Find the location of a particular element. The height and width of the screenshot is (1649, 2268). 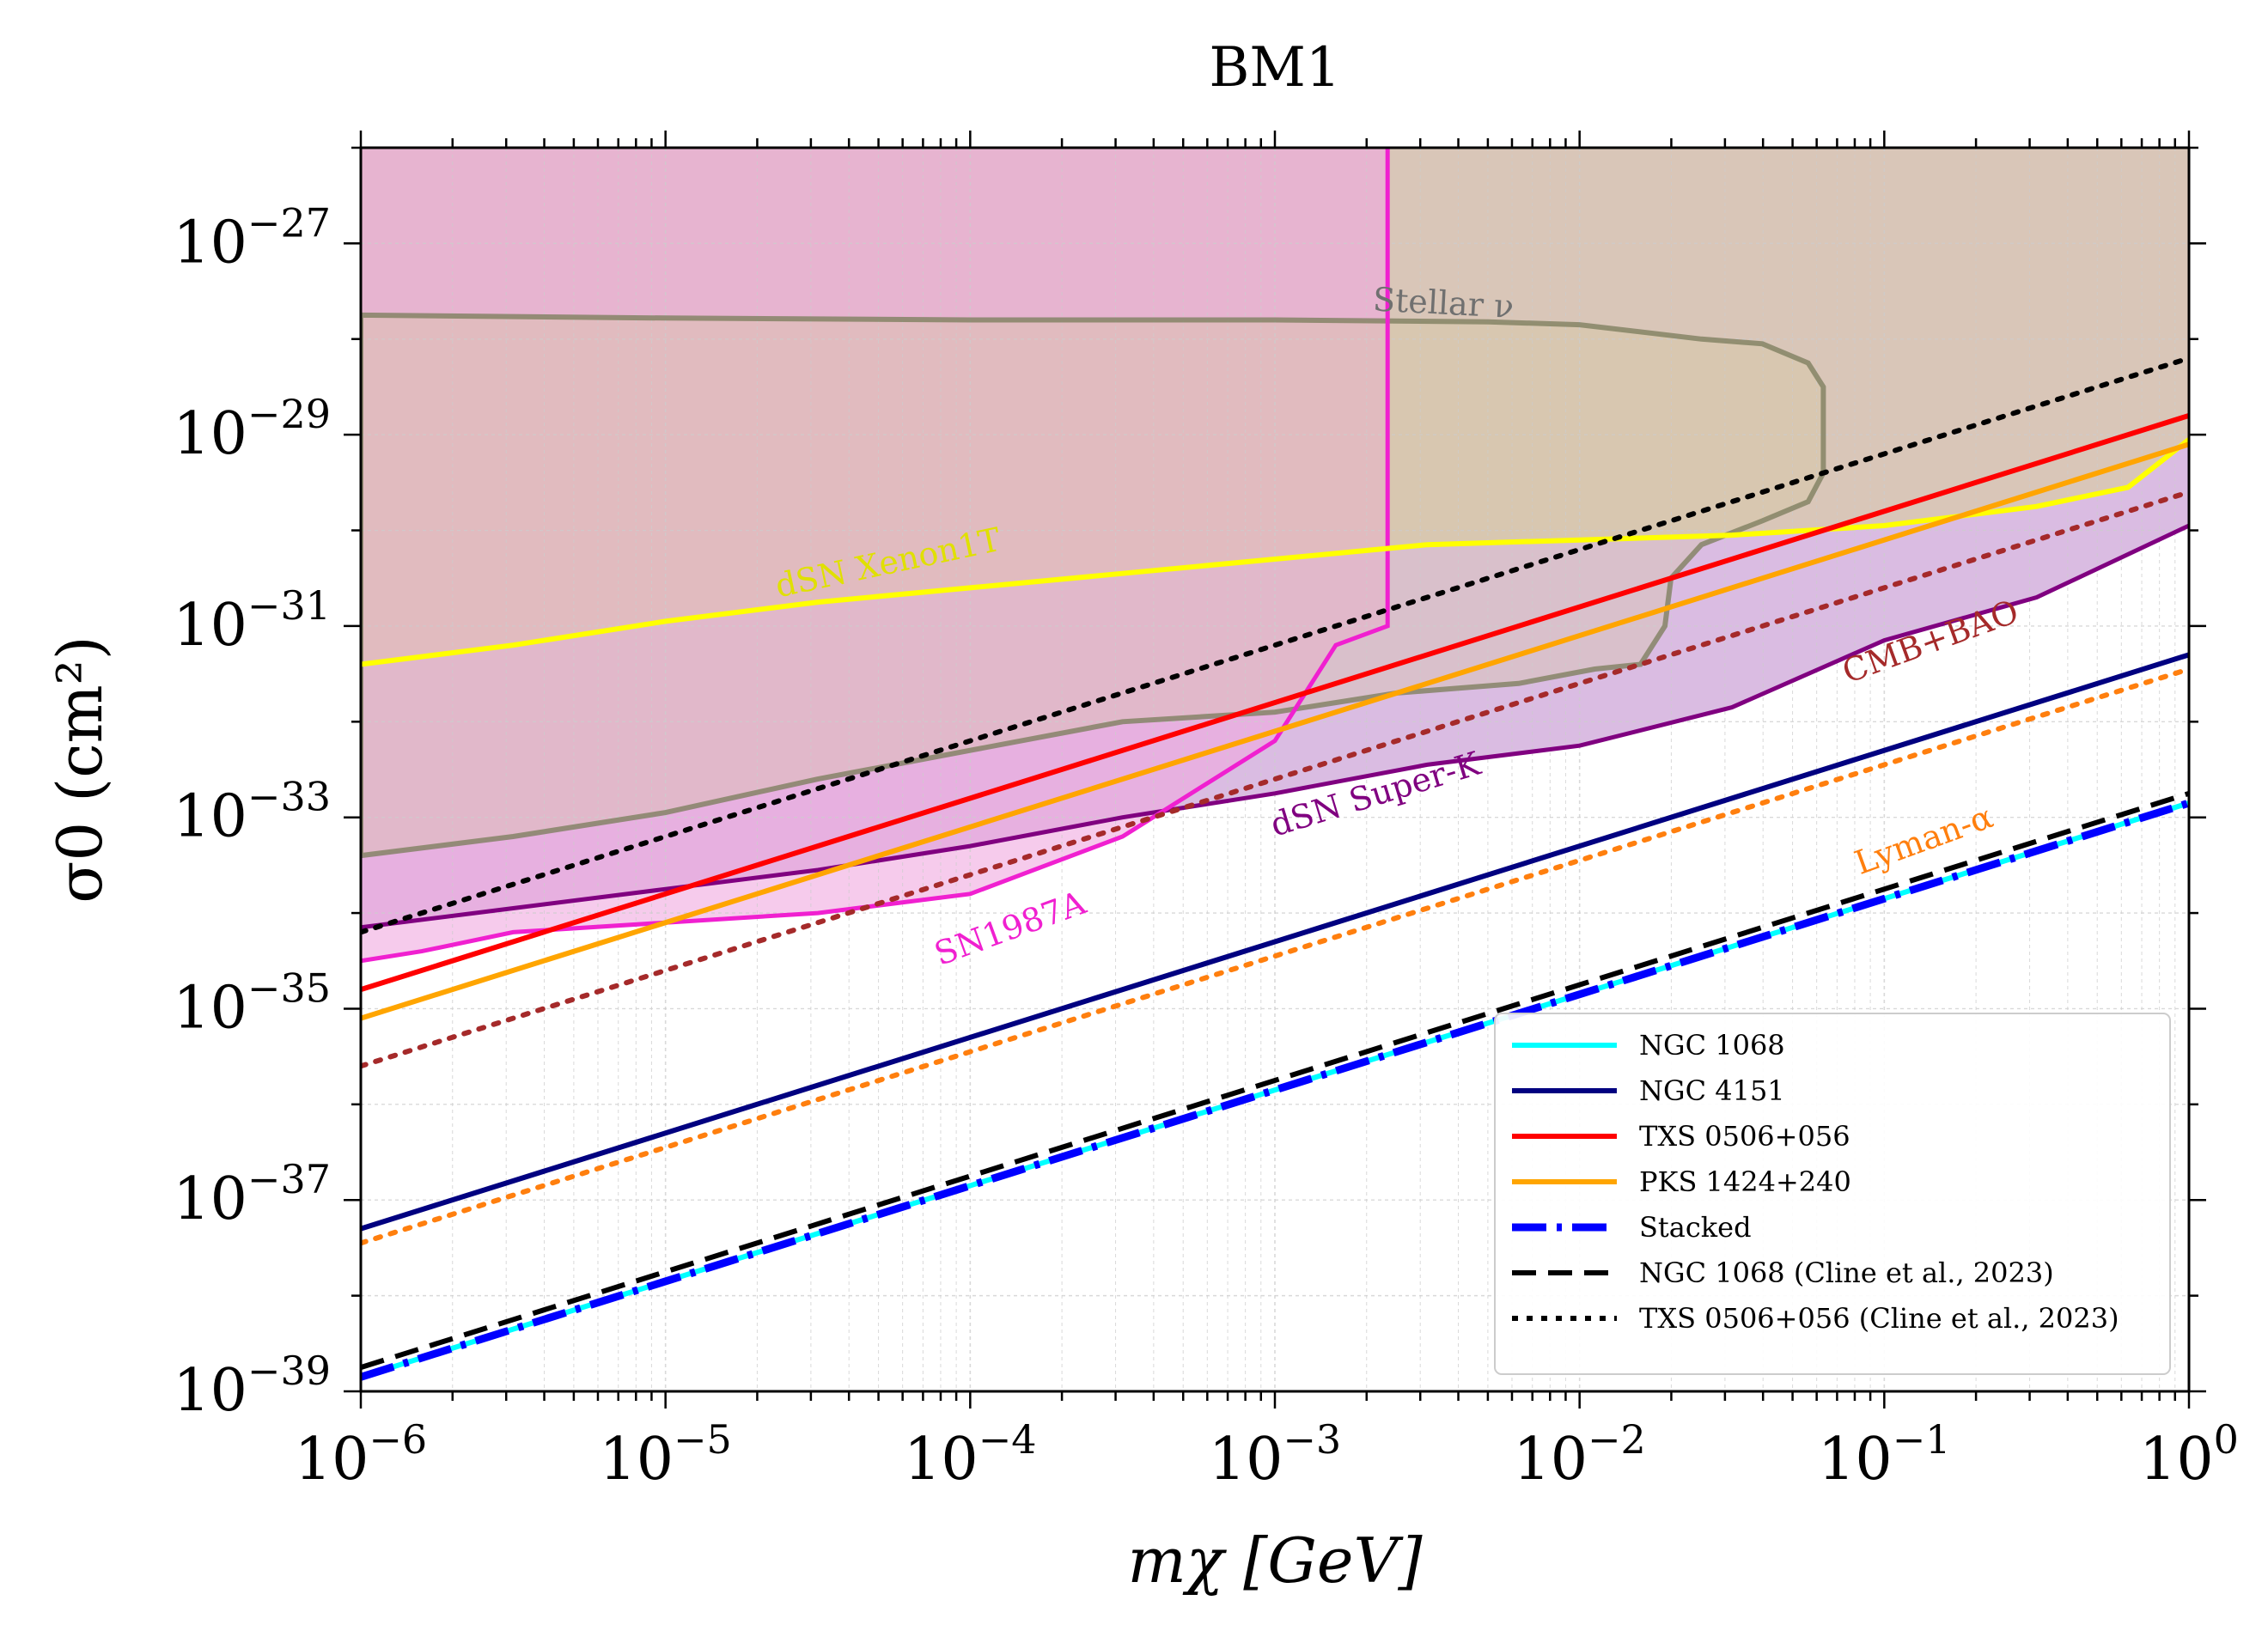

x-axis-label: mχ [GeV] is located at coordinates (1275, 1561).